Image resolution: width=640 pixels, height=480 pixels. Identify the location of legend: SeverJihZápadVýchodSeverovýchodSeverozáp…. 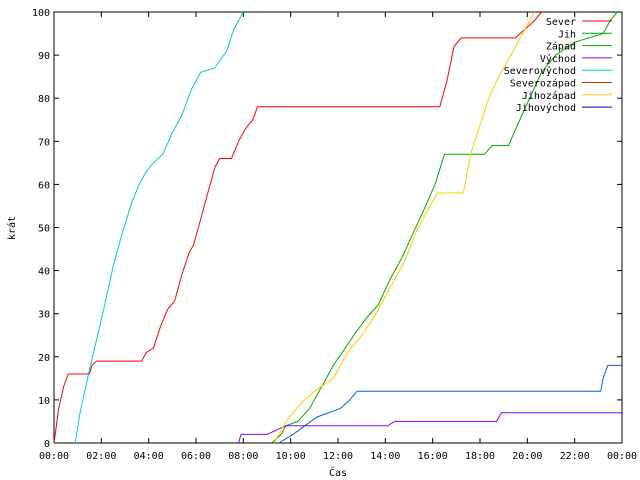
(558, 65).